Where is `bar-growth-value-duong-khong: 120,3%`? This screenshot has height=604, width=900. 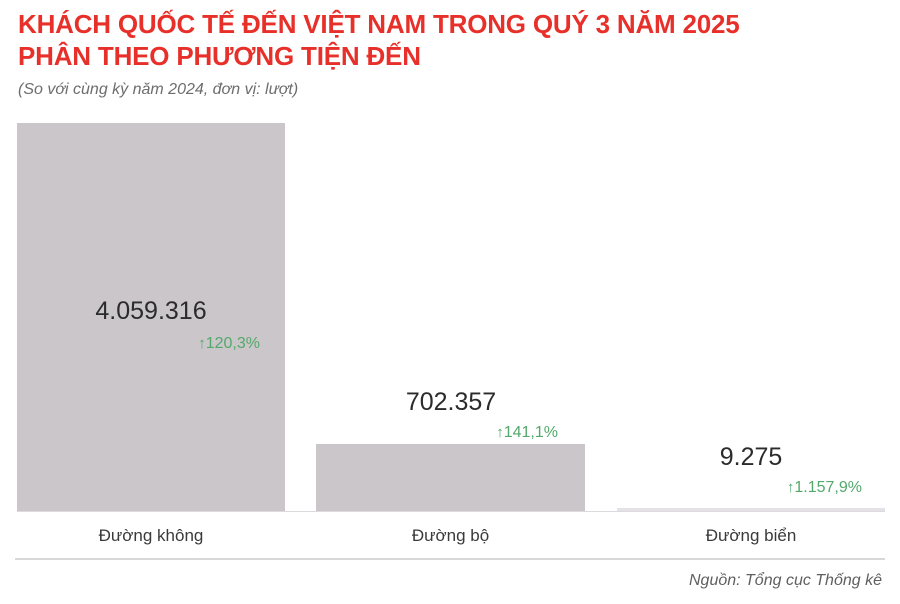
bar-growth-value-duong-khong: 120,3% is located at coordinates (232, 343).